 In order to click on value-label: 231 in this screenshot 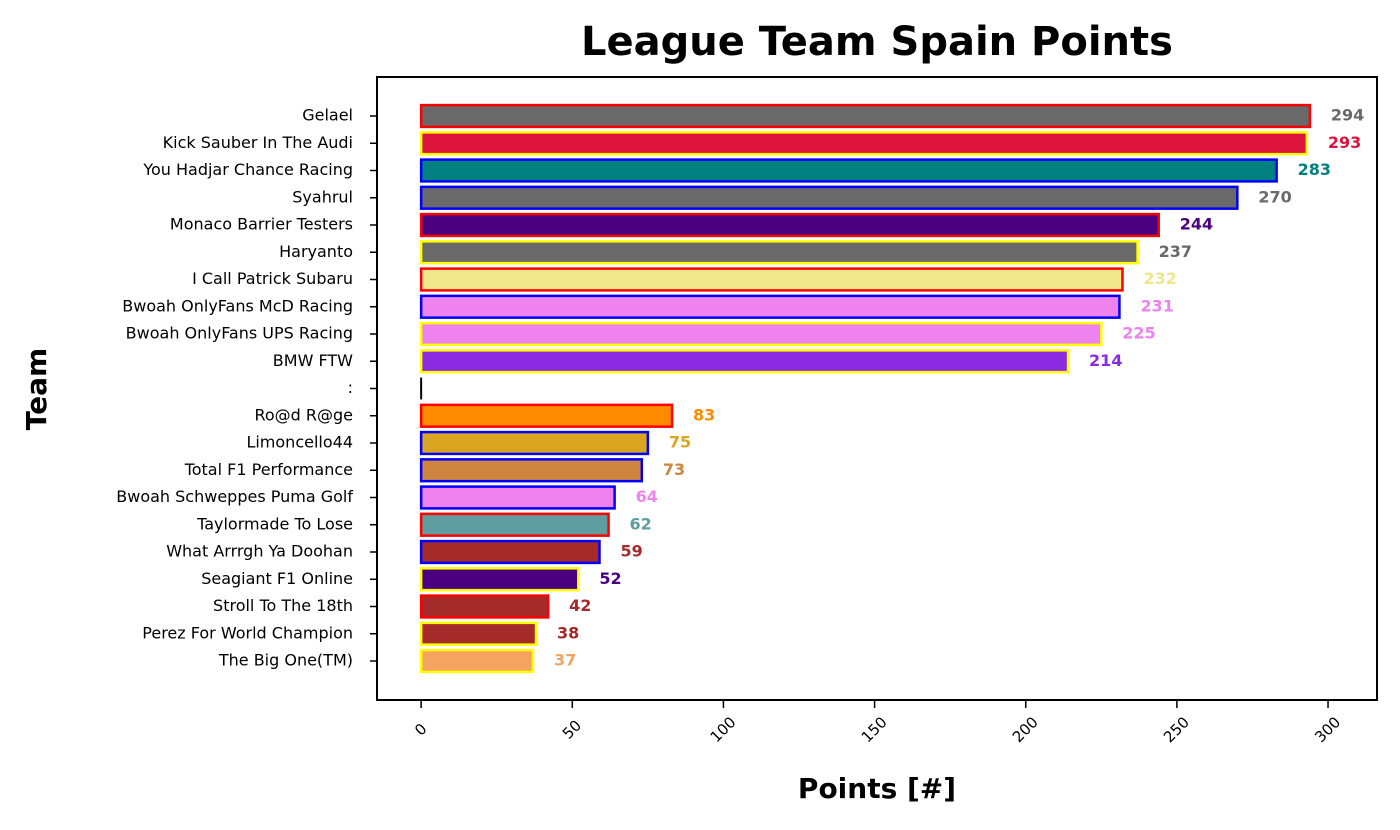, I will do `click(1156, 305)`.